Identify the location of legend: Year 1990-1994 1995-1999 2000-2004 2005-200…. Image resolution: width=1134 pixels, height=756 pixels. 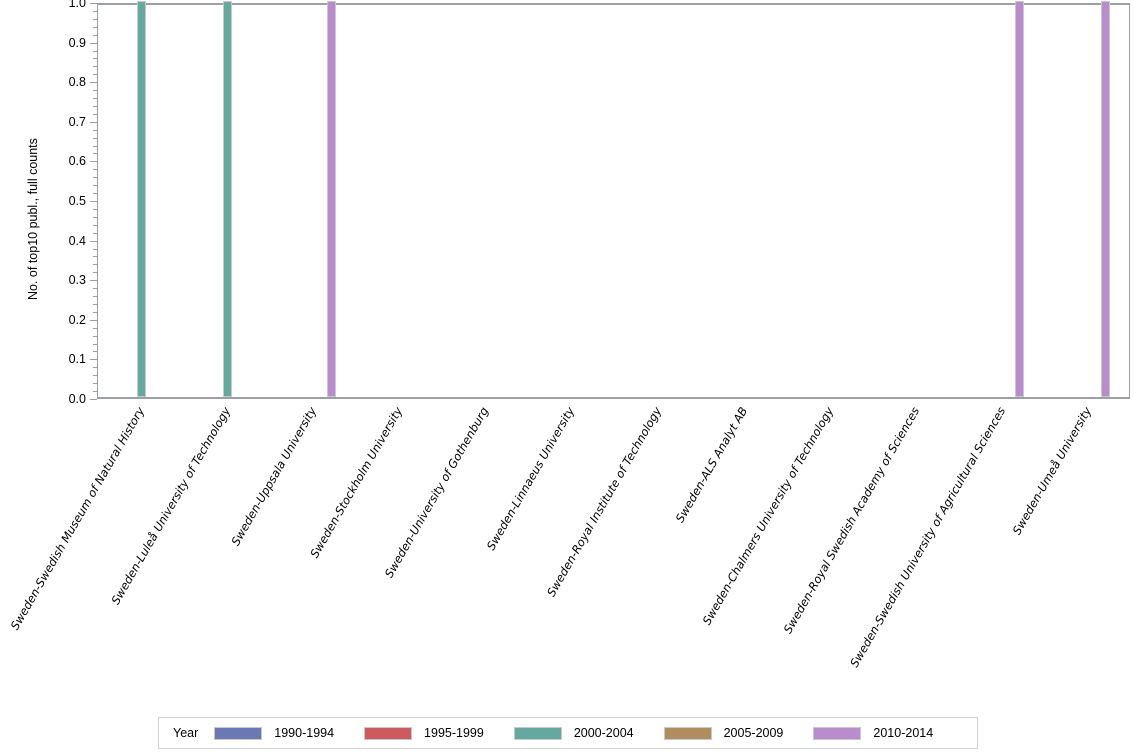
(568, 733).